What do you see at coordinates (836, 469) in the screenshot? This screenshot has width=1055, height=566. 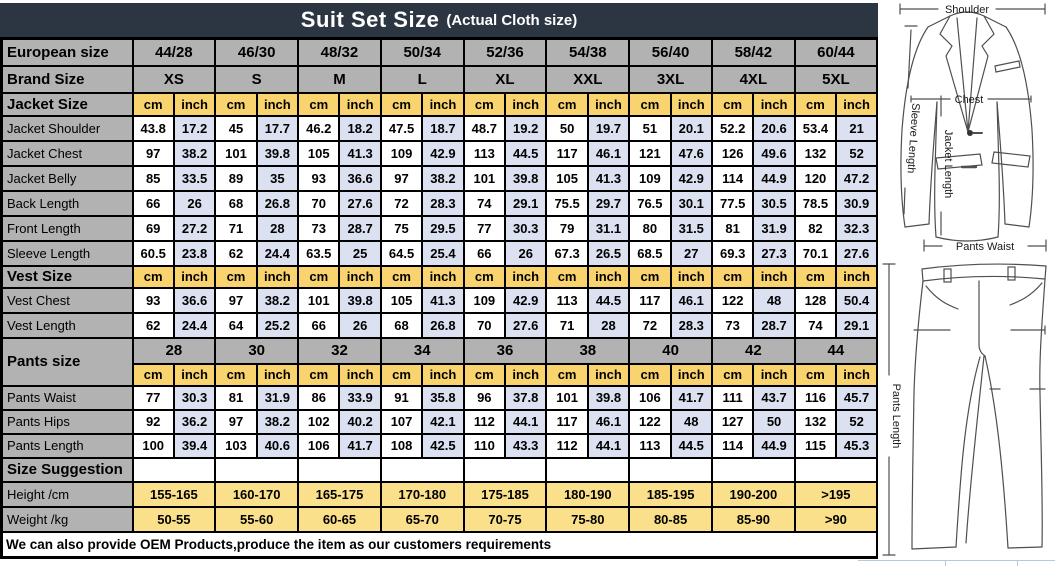 I see `empty-cell` at bounding box center [836, 469].